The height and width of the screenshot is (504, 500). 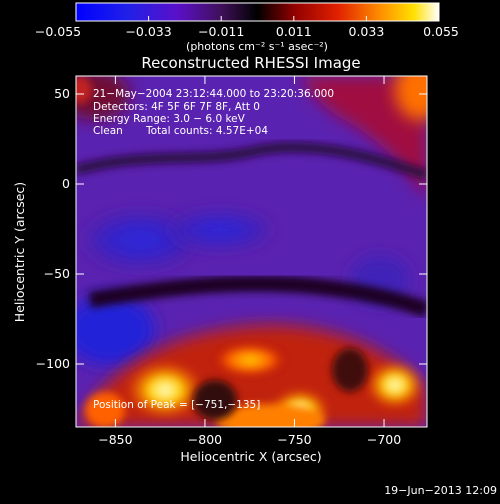 What do you see at coordinates (62, 93) in the screenshot?
I see `y-tick-label: 50` at bounding box center [62, 93].